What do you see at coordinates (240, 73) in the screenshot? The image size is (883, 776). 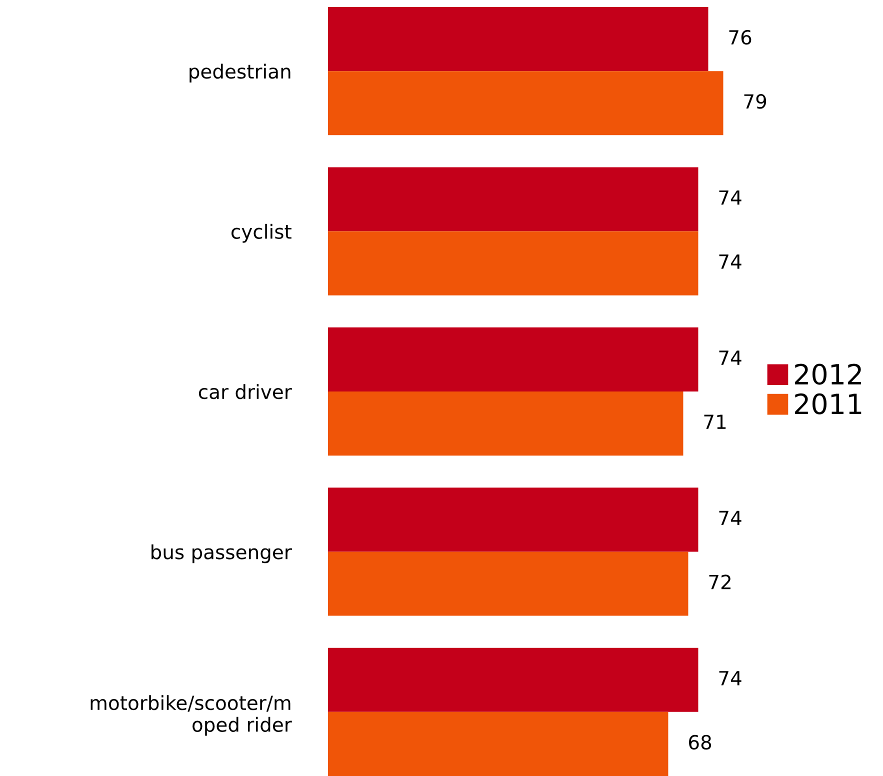 I see `y-tick-label: pedestrian` at bounding box center [240, 73].